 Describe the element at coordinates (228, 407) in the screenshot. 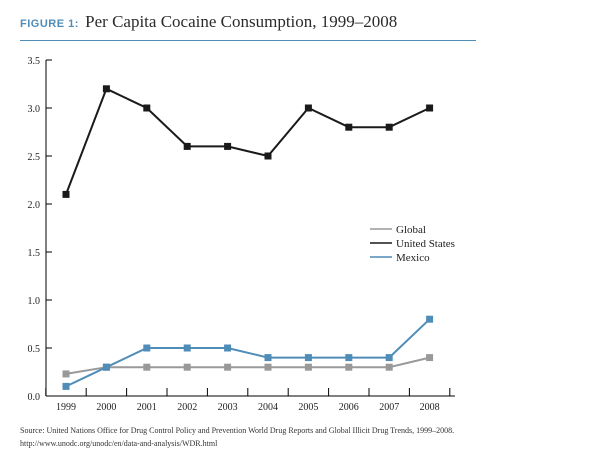

I see `x-tick-label: 2003` at that location.